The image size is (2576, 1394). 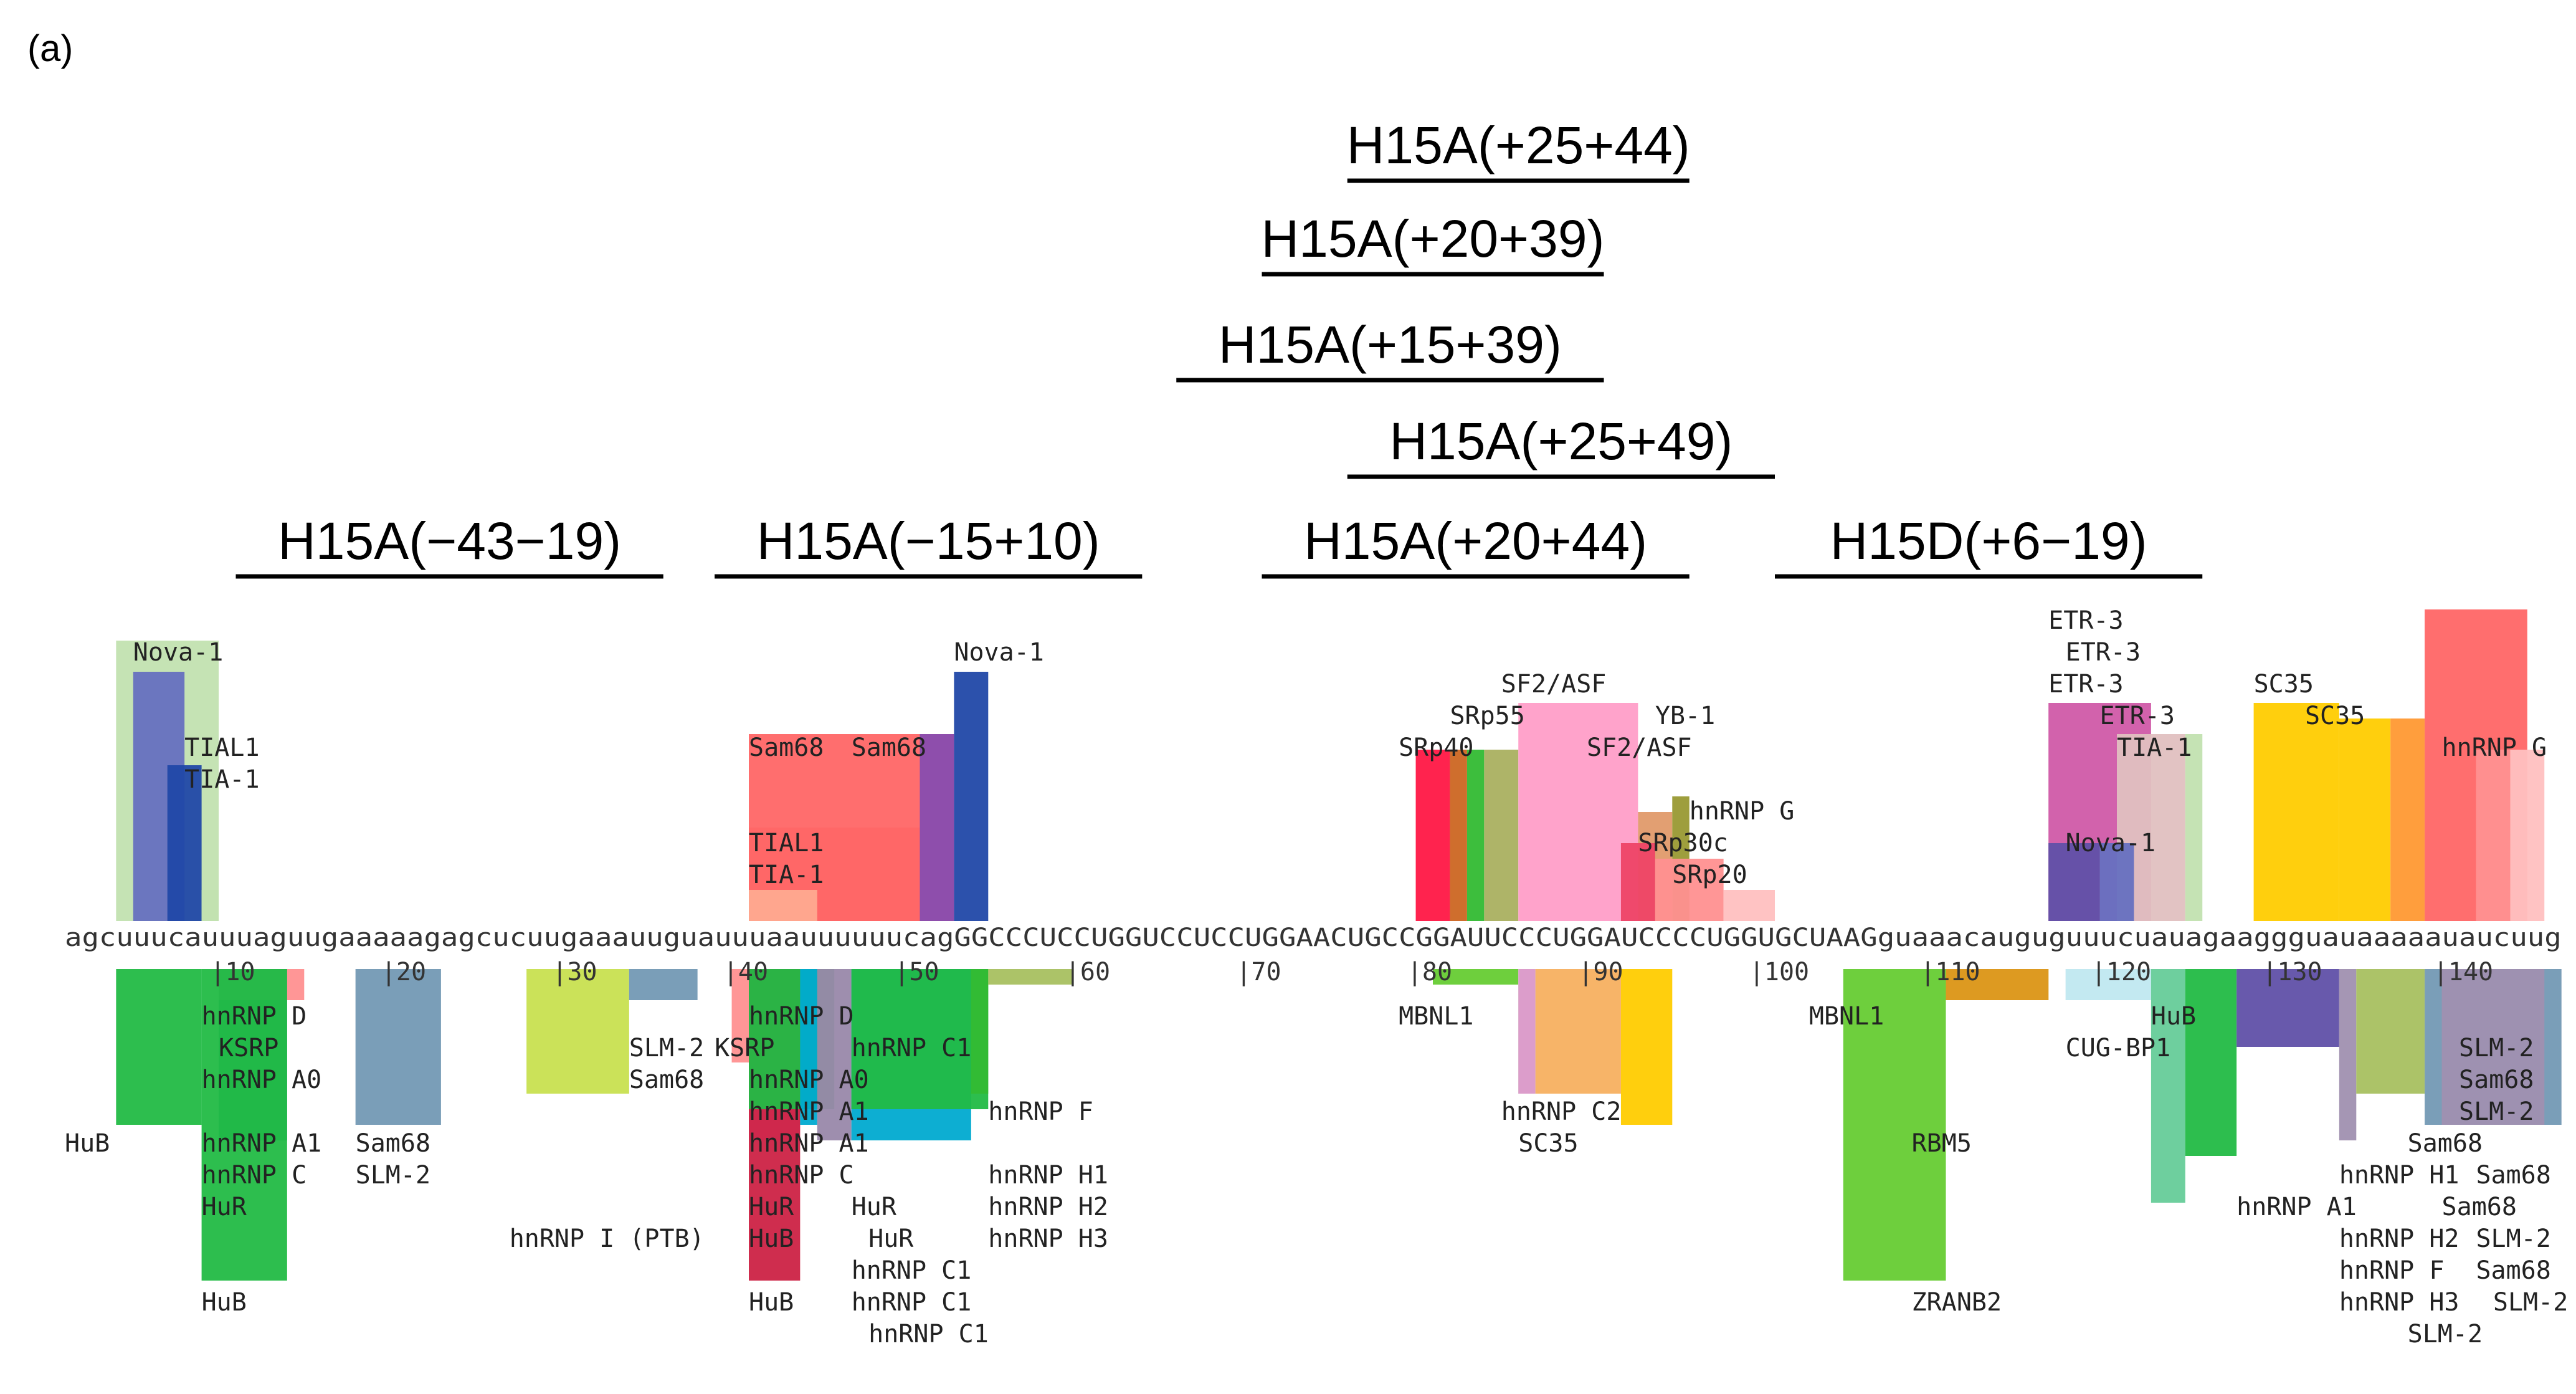 I want to click on protein-label: hnRNP H1, so click(x=1048, y=1175).